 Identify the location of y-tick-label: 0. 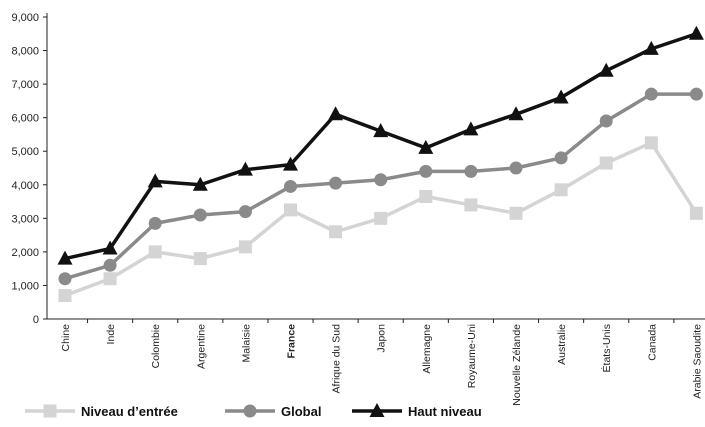
(36, 320).